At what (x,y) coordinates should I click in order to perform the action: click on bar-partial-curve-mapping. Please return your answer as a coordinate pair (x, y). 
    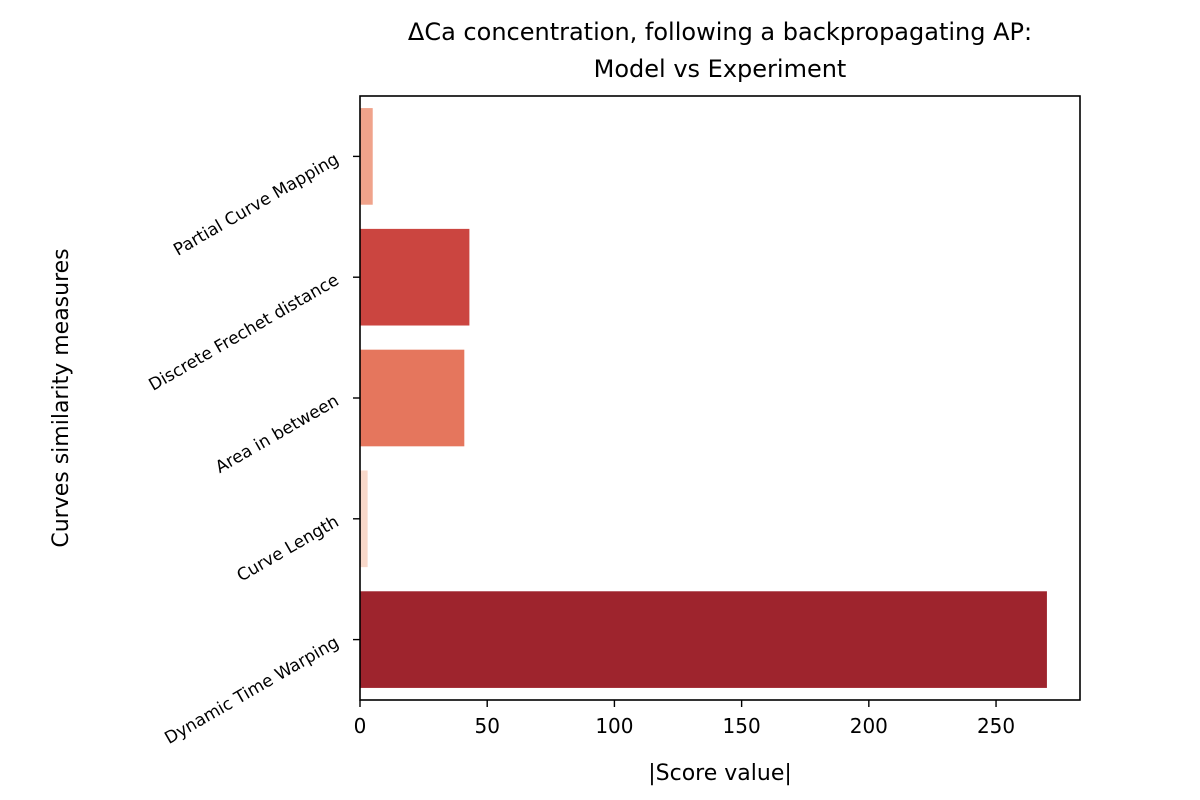
    Looking at the image, I should click on (366, 156).